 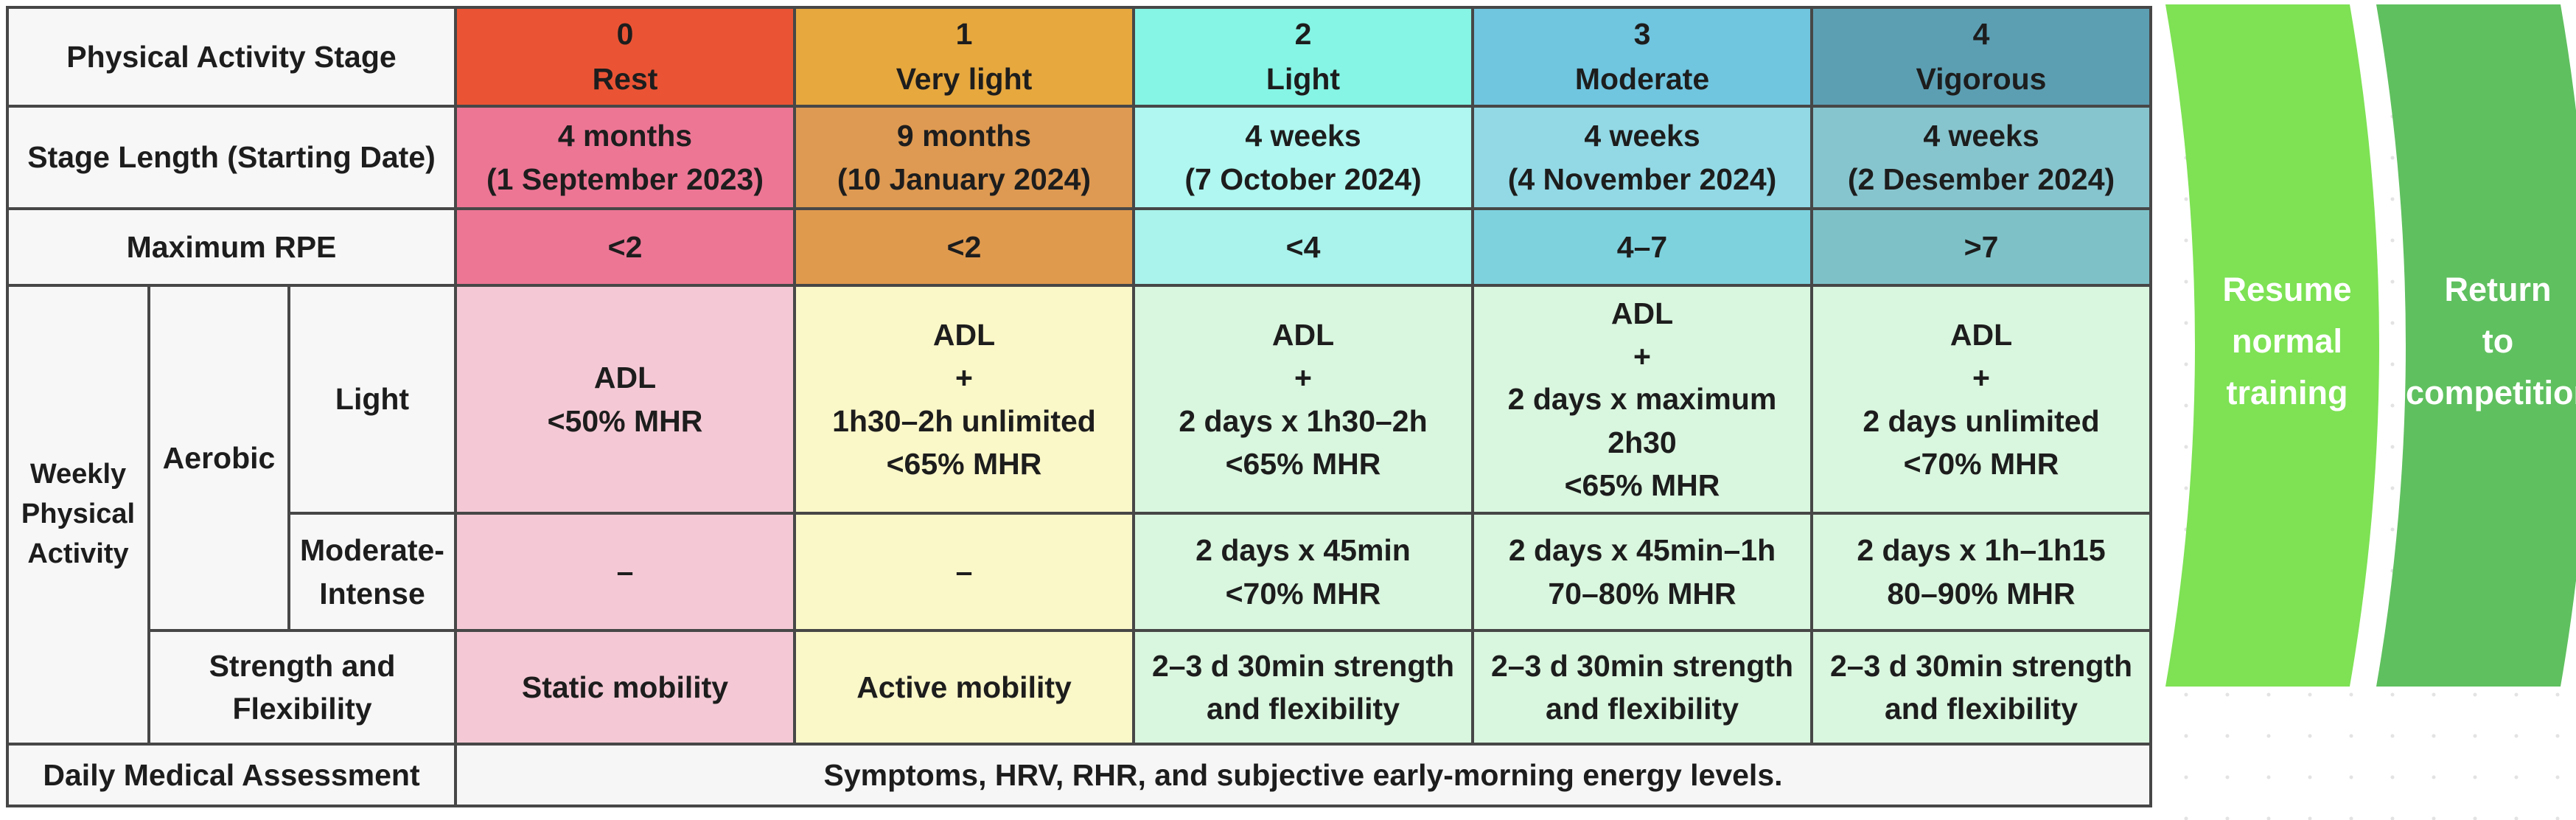 I want to click on stage-3-length-cell: 4 weeks (4 November 2024), so click(x=1642, y=157).